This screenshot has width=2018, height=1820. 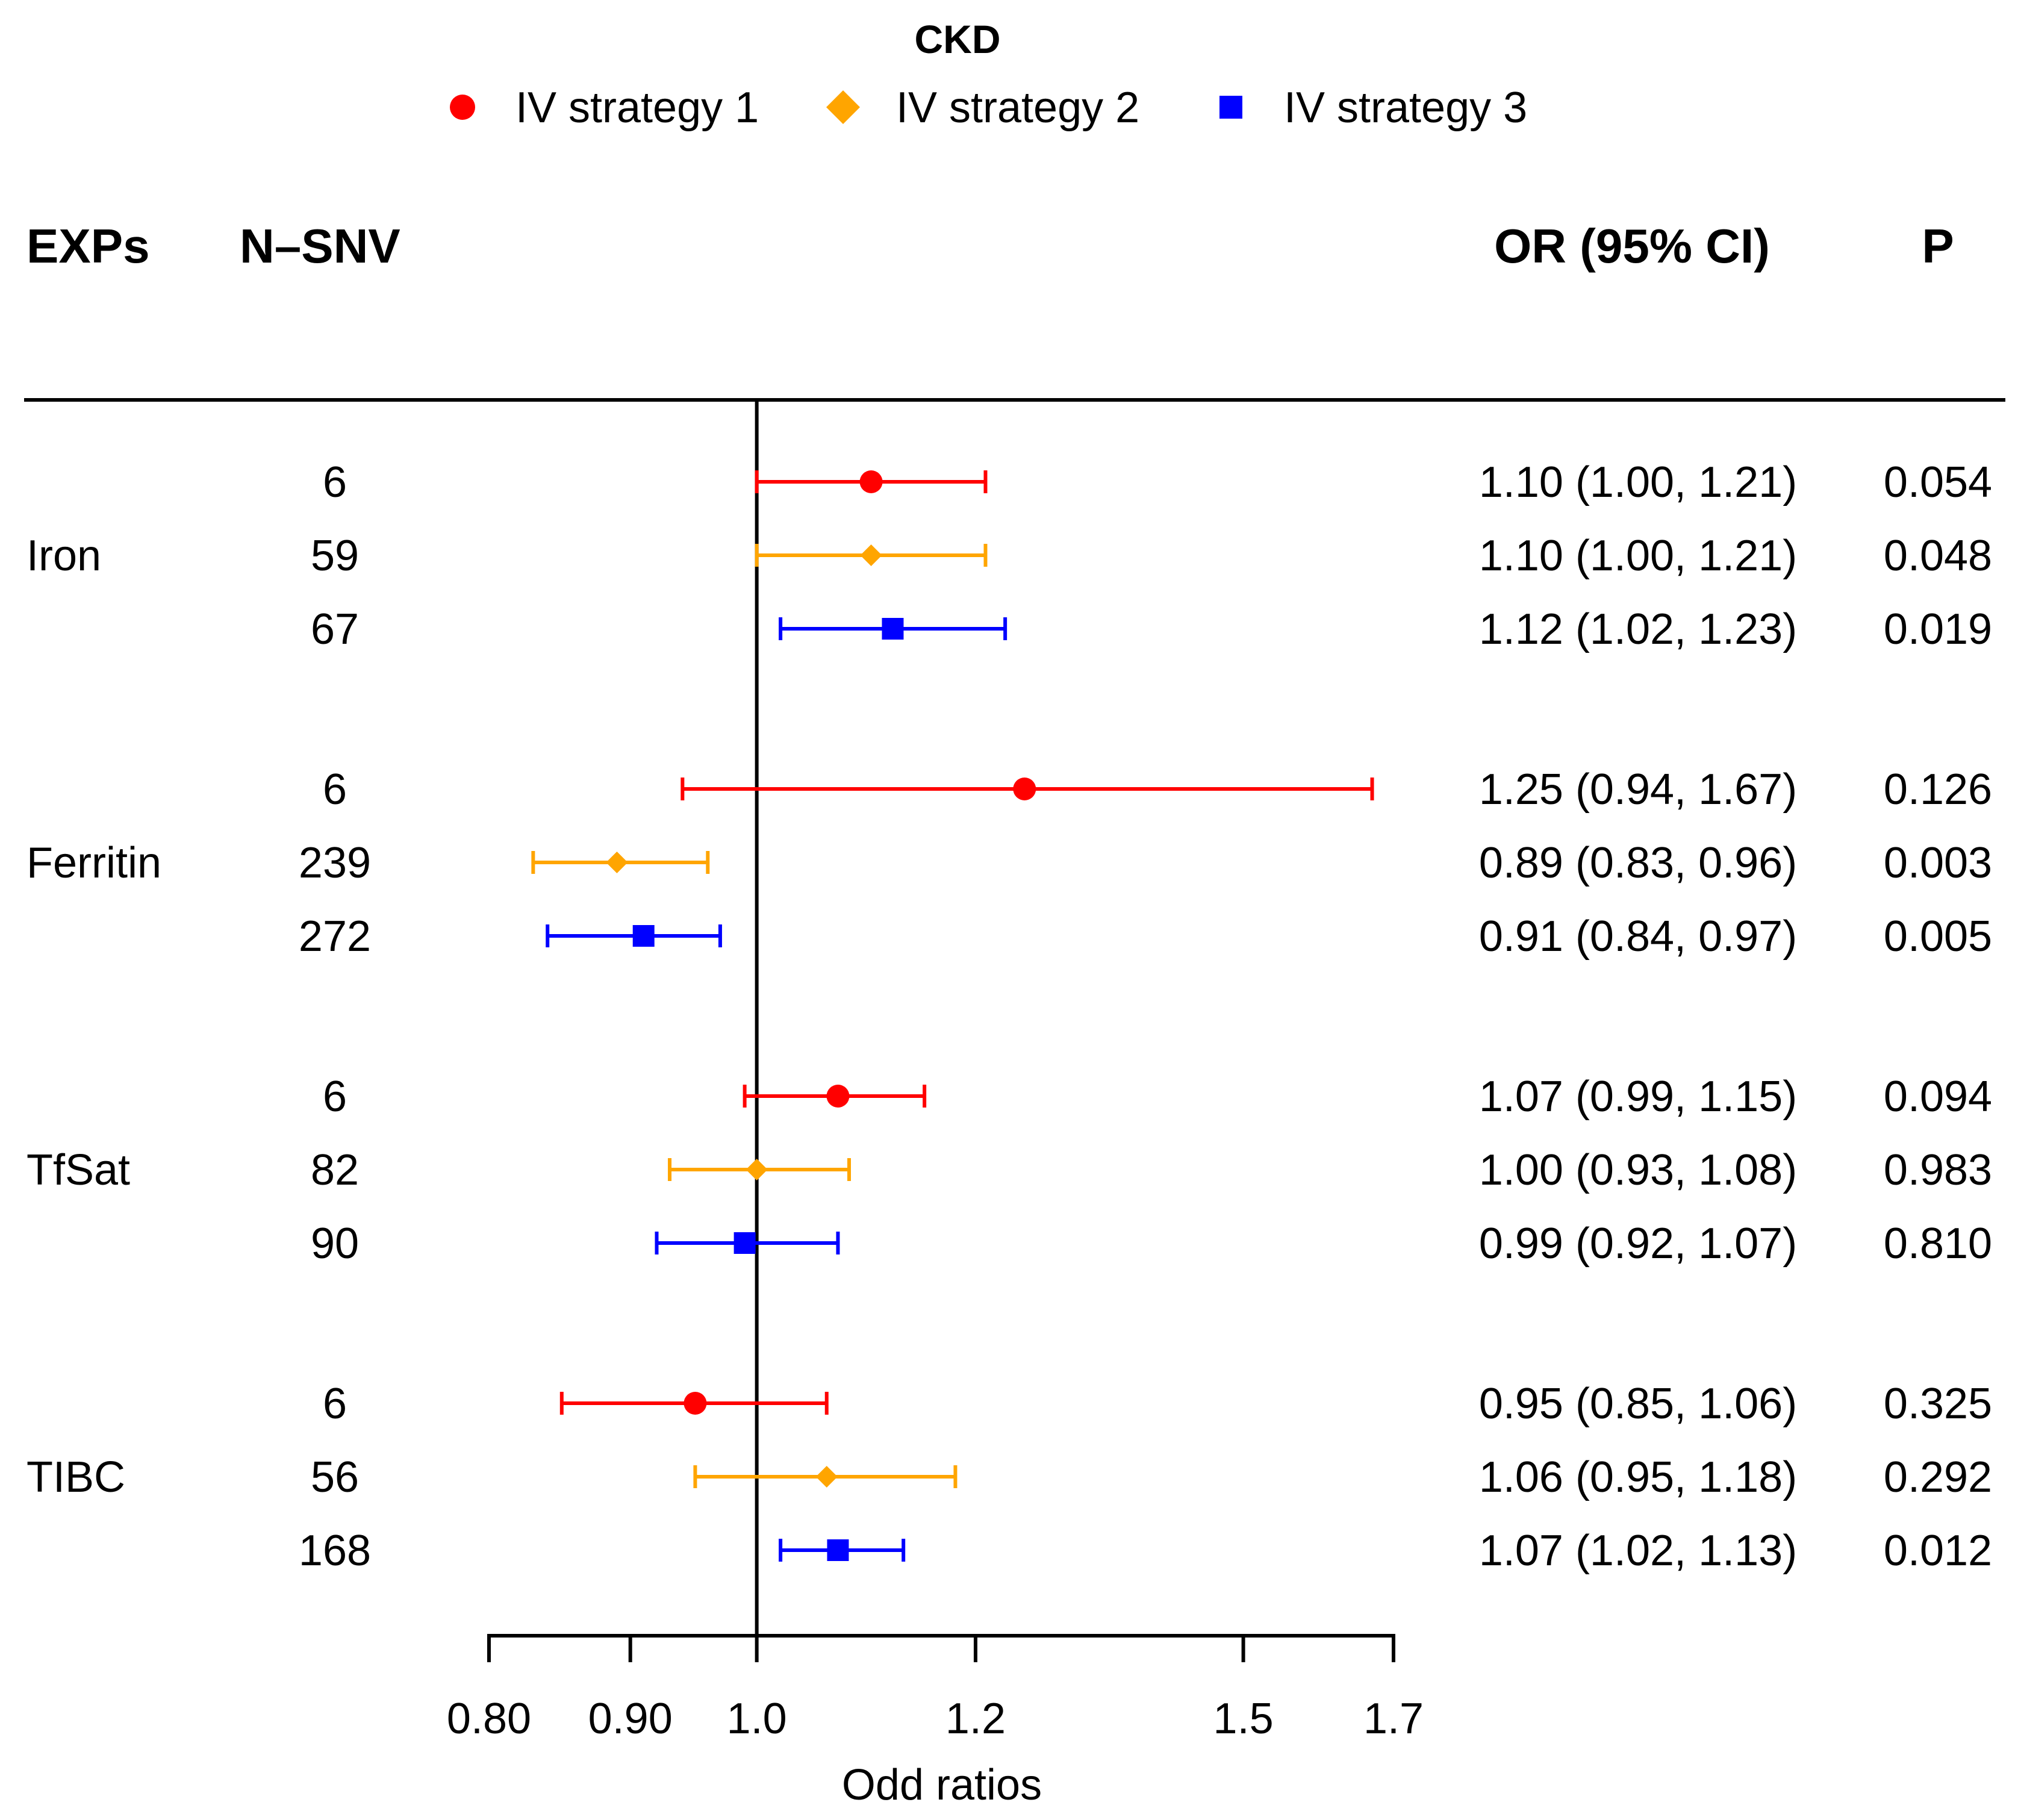 I want to click on or-ci-value: 1.06 (0.95, 1.18), so click(x=1638, y=1477).